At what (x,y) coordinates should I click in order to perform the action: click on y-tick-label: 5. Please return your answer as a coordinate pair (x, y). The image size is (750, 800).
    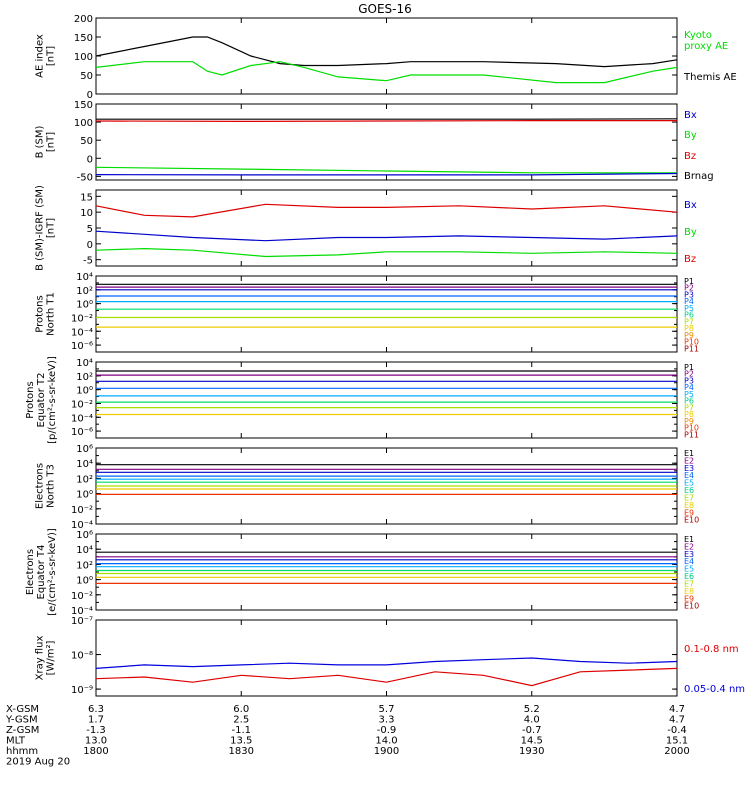
    Looking at the image, I should click on (90, 229).